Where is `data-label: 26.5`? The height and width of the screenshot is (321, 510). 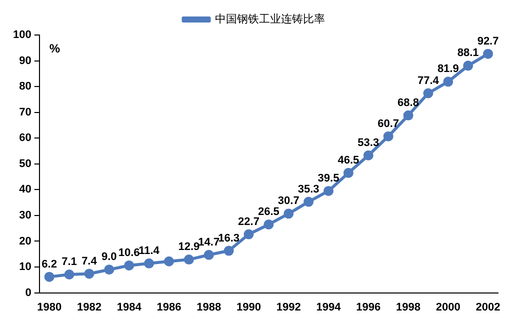 data-label: 26.5 is located at coordinates (269, 212).